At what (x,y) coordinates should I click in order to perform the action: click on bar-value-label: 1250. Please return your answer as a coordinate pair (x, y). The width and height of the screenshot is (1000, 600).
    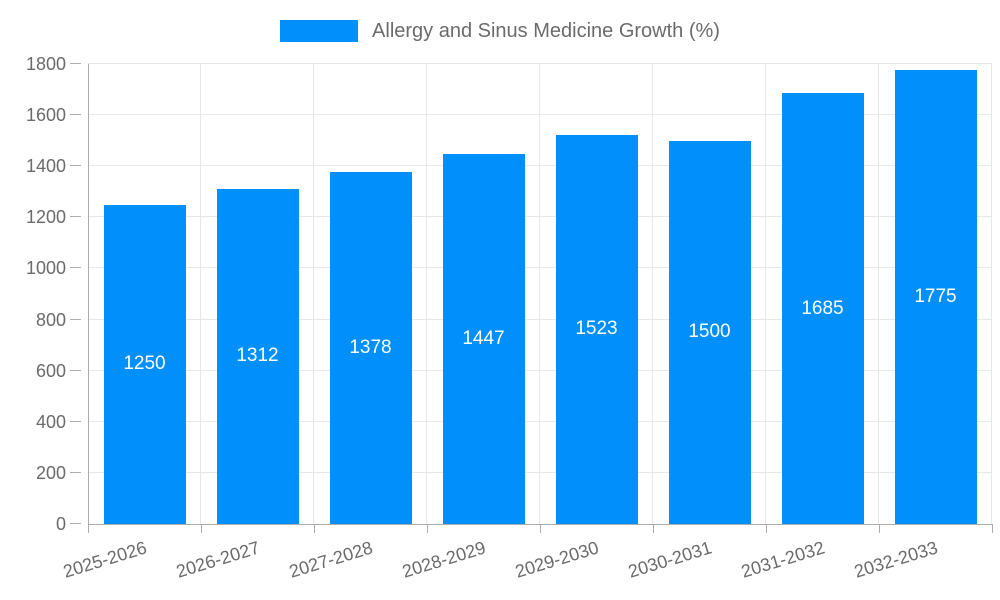
    Looking at the image, I should click on (144, 364).